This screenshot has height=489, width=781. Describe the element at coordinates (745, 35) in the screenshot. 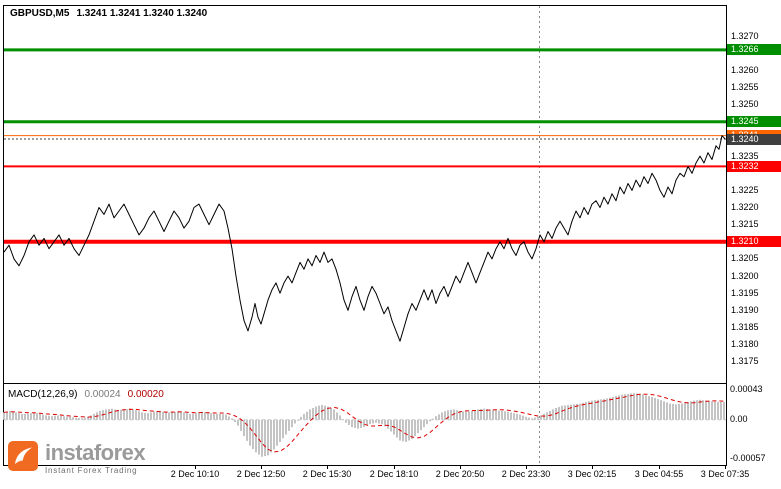

I see `price-axis-label: 1.3270` at that location.